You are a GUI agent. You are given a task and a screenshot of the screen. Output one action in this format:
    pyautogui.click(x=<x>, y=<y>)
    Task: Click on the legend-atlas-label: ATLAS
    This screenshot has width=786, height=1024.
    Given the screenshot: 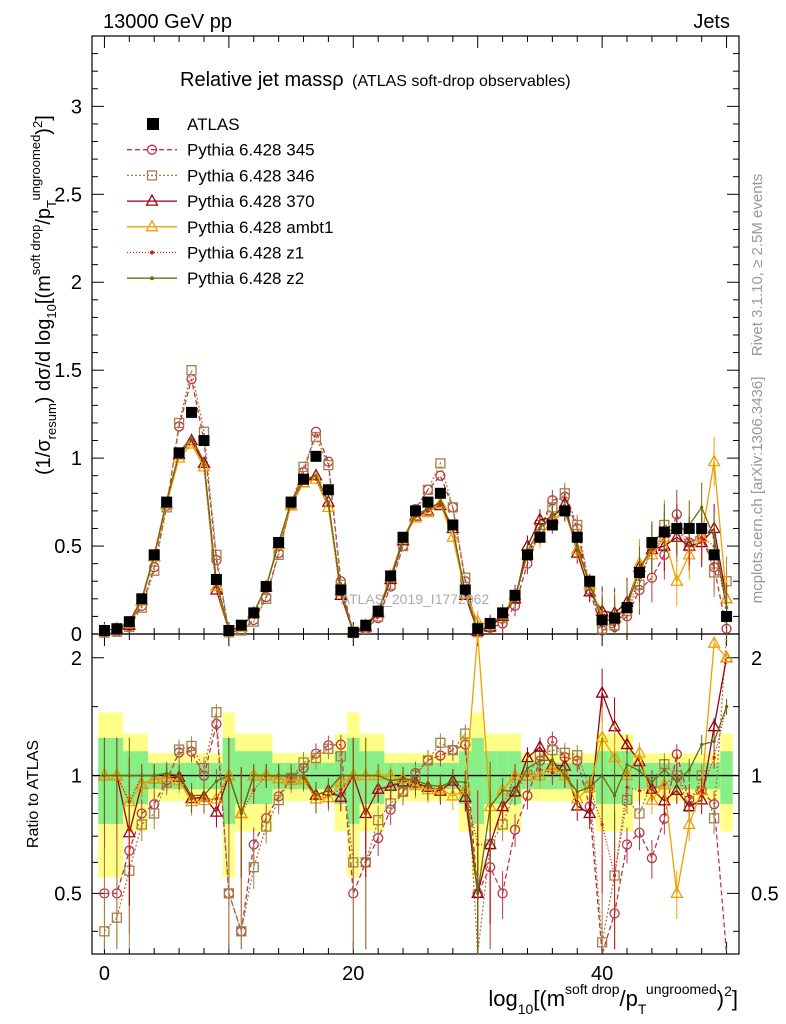 What is the action you would take?
    pyautogui.click(x=213, y=124)
    